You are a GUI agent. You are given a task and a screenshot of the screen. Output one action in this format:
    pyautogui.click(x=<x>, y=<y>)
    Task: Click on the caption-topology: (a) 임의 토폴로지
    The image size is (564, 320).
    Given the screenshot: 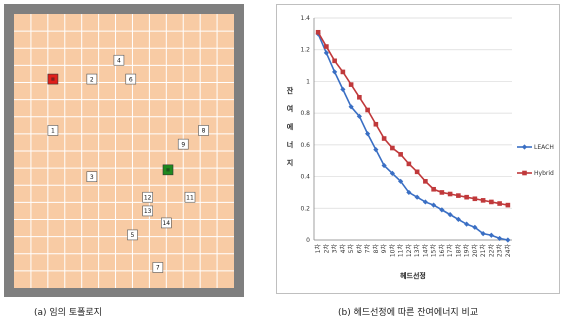 What is the action you would take?
    pyautogui.click(x=68, y=313)
    